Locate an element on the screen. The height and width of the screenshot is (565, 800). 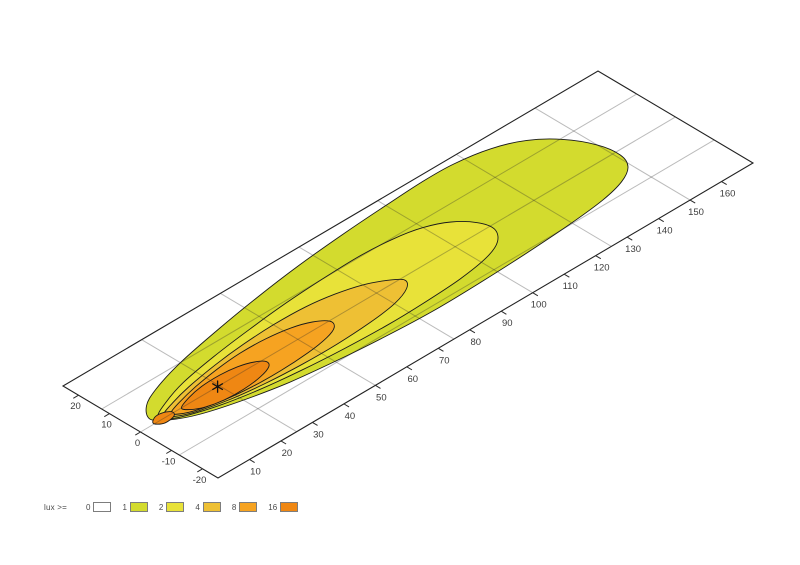
x-tick-label: 50 is located at coordinates (381, 397).